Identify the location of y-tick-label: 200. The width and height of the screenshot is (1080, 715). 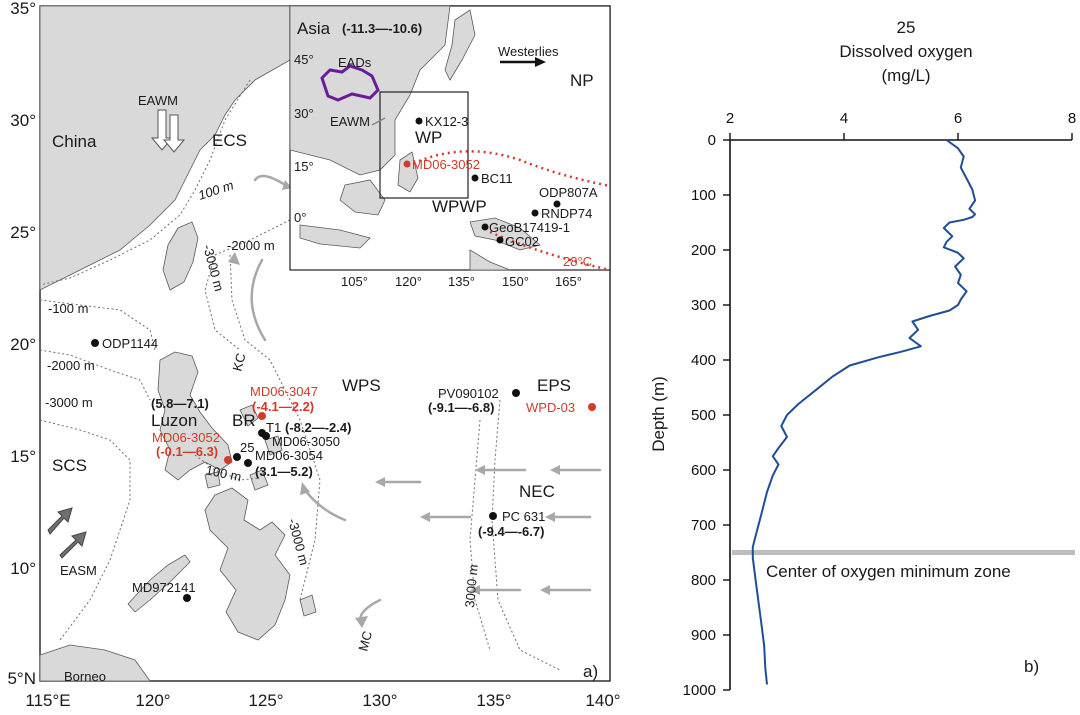
(703, 250).